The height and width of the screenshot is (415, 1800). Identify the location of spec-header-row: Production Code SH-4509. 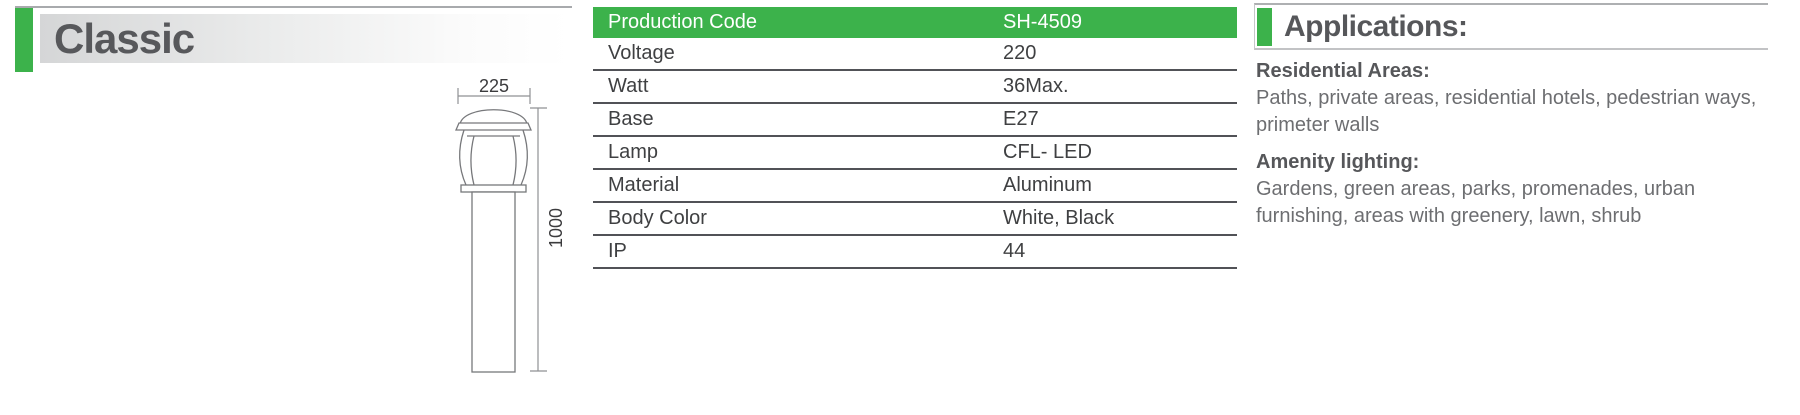
(915, 22).